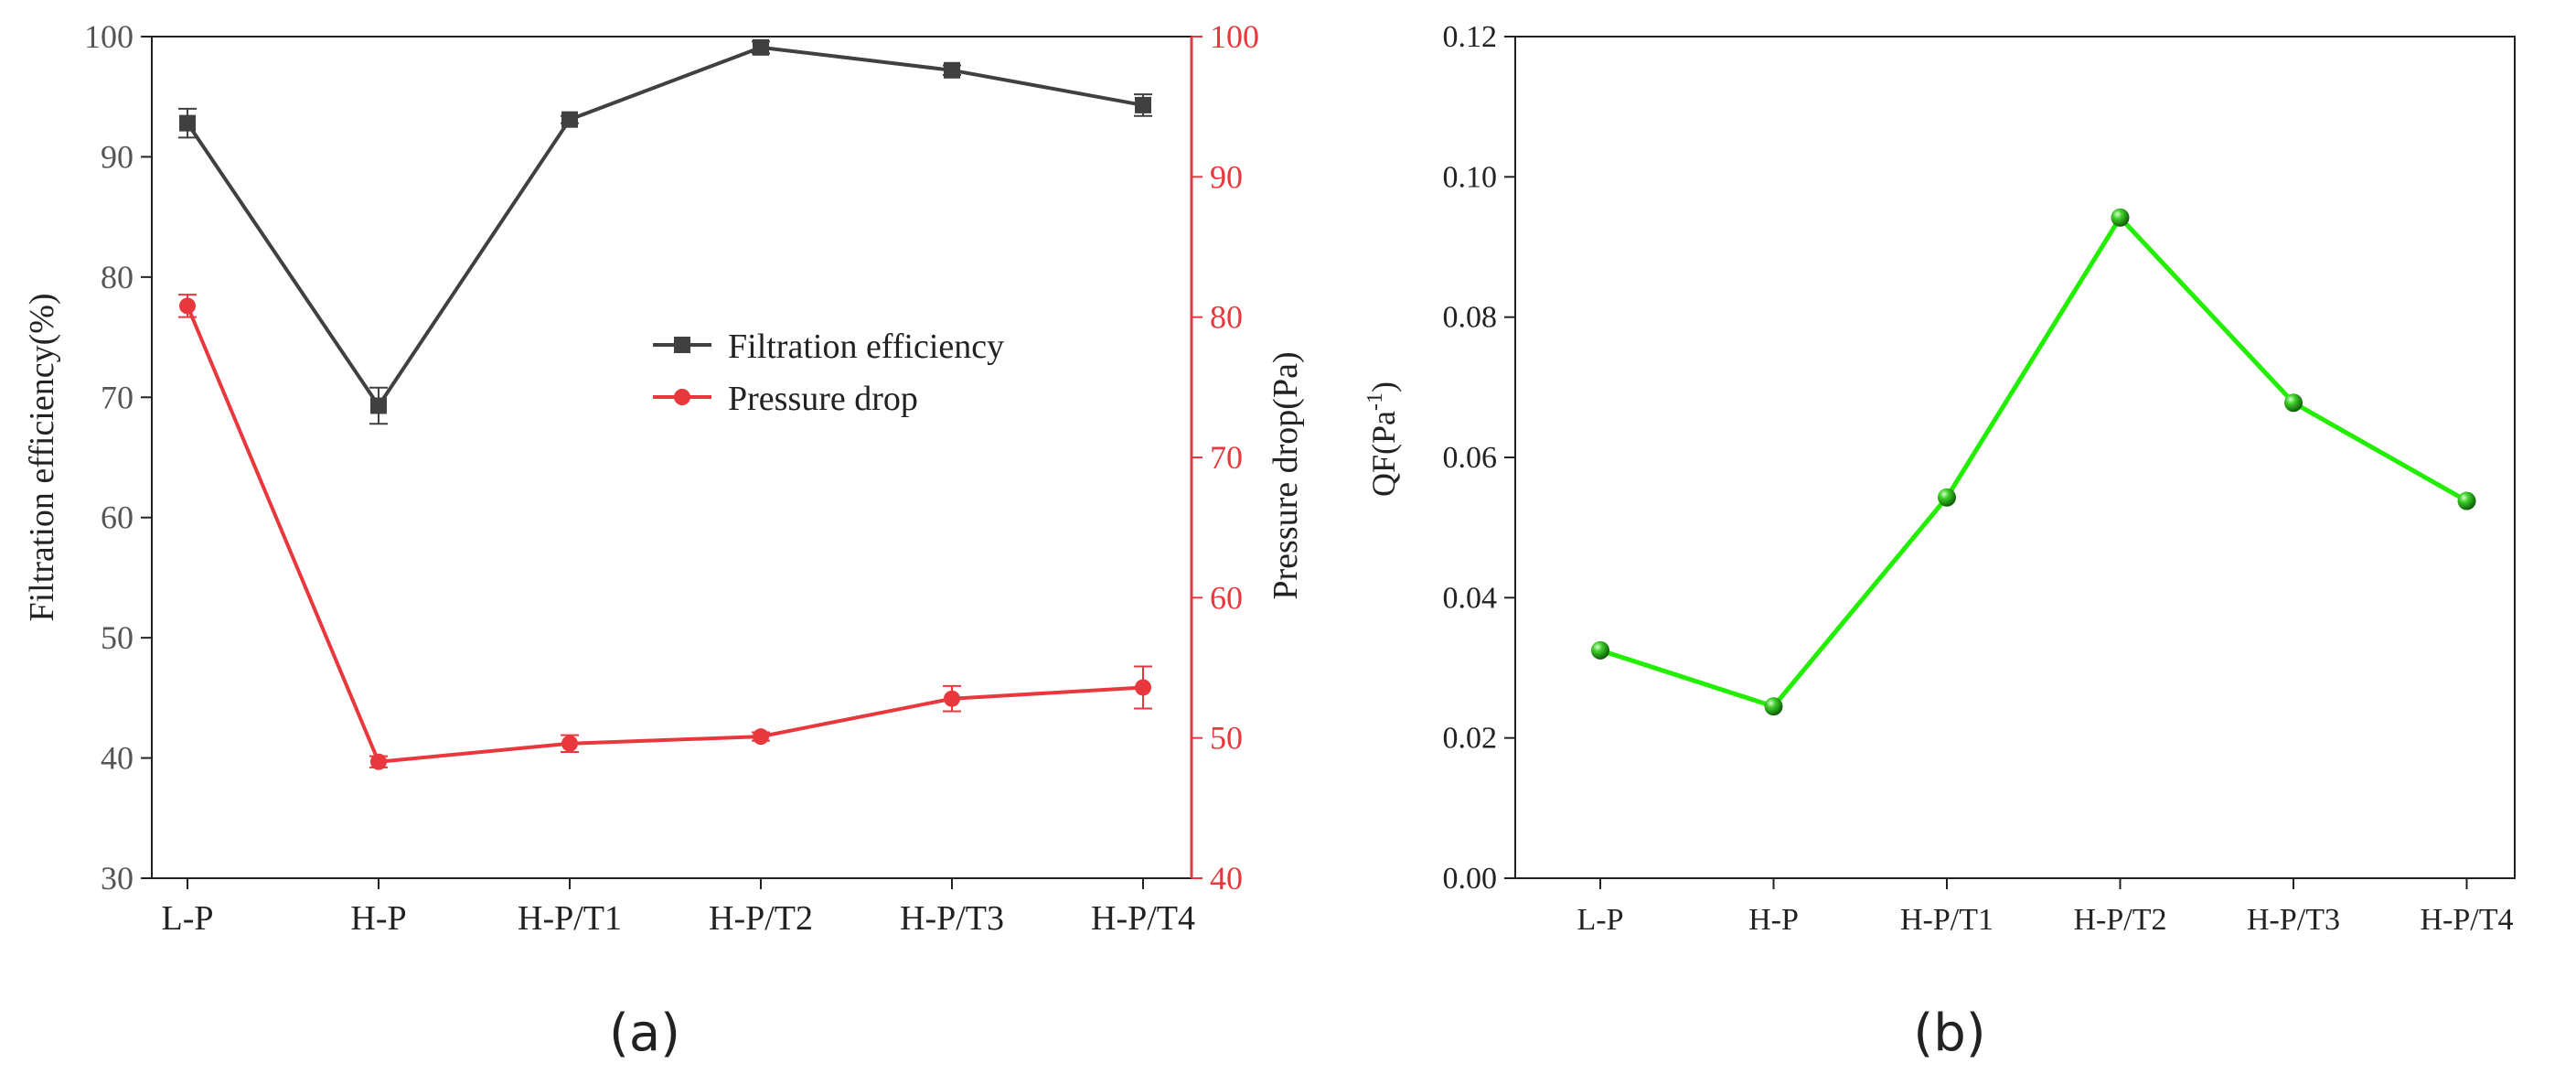 The width and height of the screenshot is (2576, 1074). What do you see at coordinates (1226, 177) in the screenshot?
I see `right-tick-label: 90` at bounding box center [1226, 177].